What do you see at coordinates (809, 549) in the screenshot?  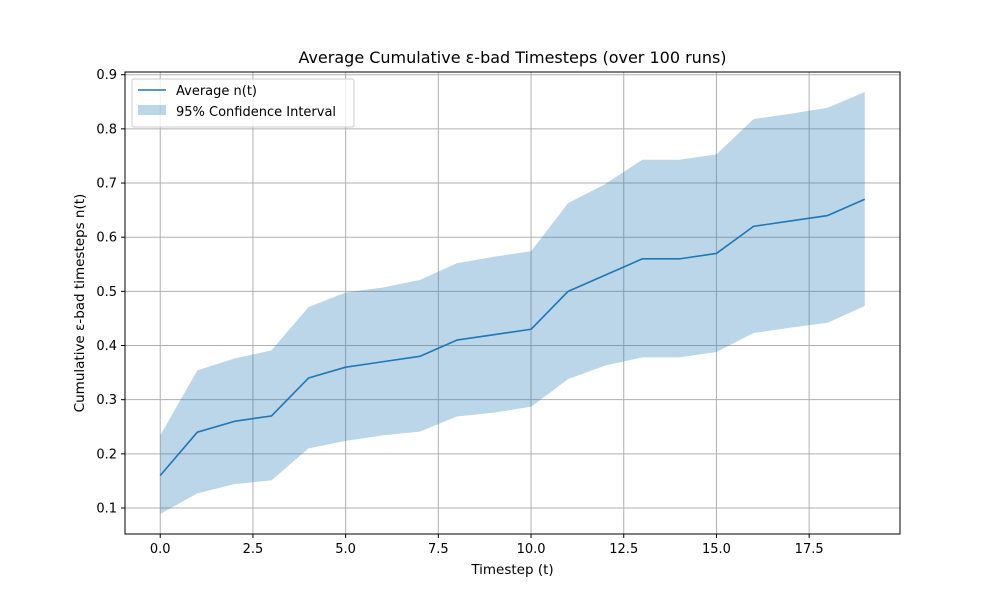 I see `x-tick-label: 17.5` at bounding box center [809, 549].